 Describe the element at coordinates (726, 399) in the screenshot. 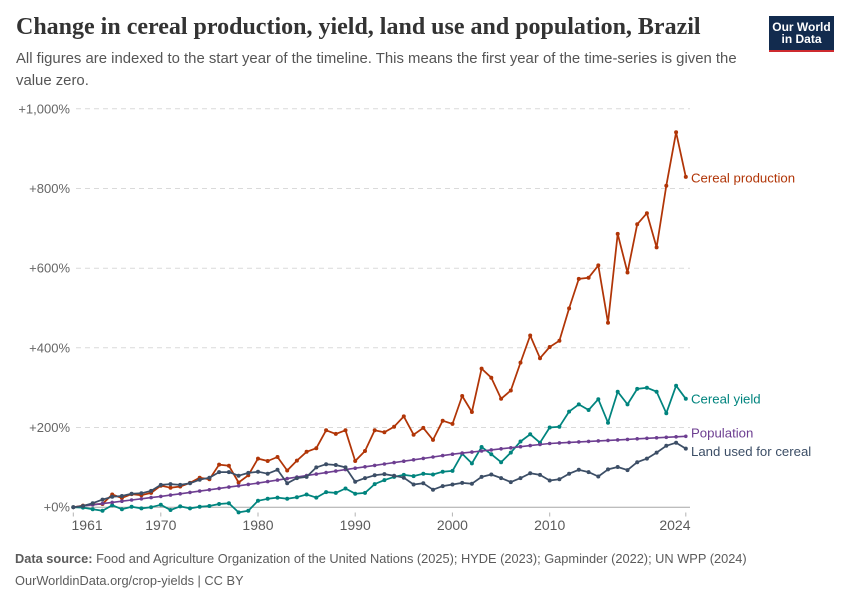

I see `svg-text: Cereal yield` at that location.